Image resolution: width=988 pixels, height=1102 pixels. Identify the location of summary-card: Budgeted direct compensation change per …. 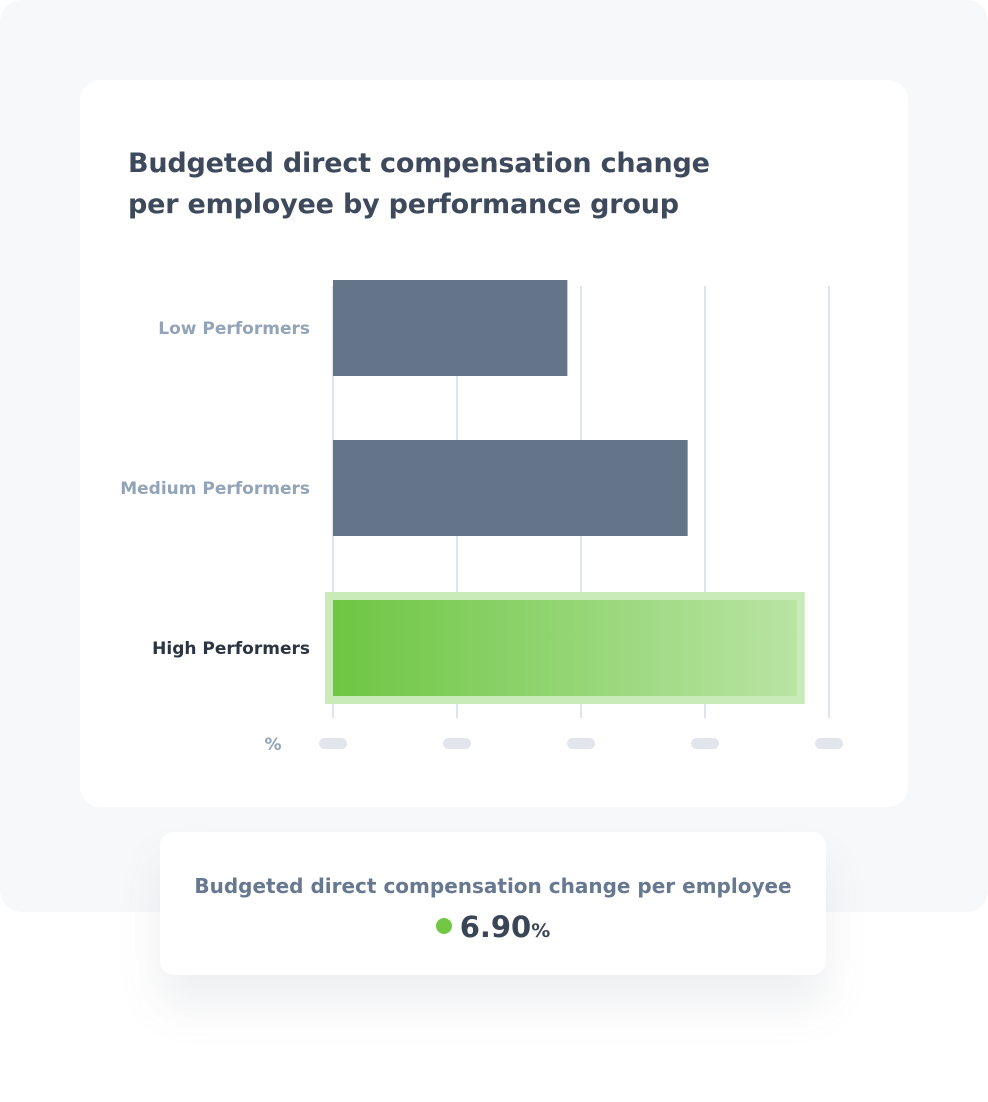
(493, 903).